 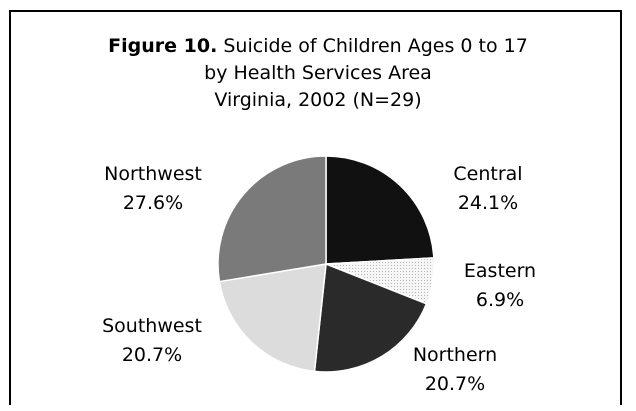 What do you see at coordinates (153, 203) in the screenshot?
I see `slice-value-northwest: 27.6%` at bounding box center [153, 203].